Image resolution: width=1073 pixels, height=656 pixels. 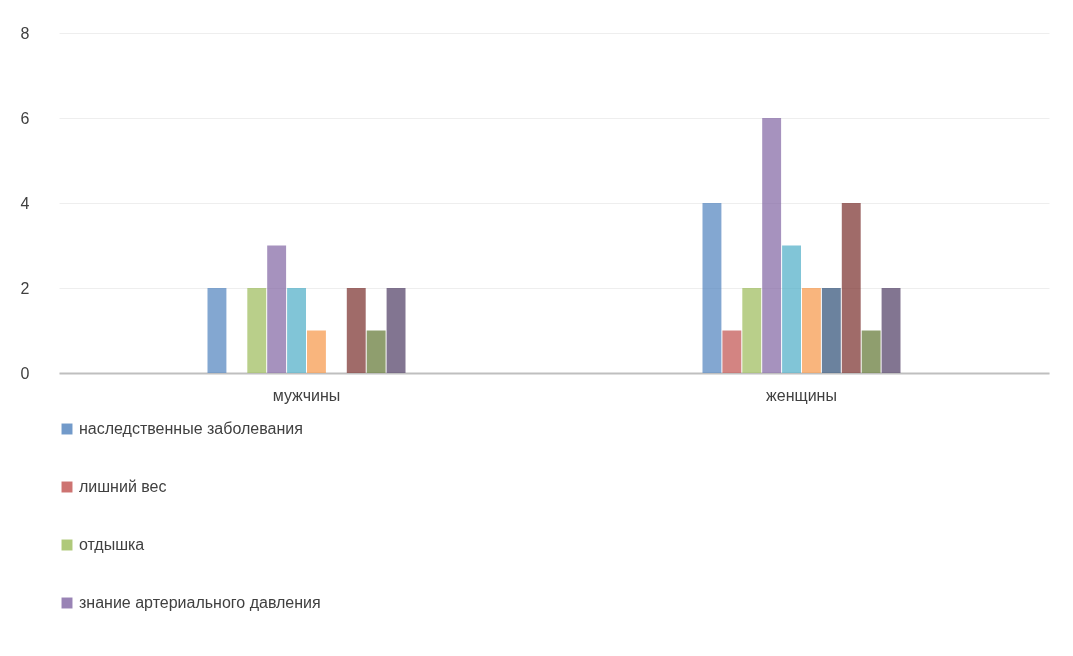 I want to click on y-tick-label: 4, so click(x=25, y=203).